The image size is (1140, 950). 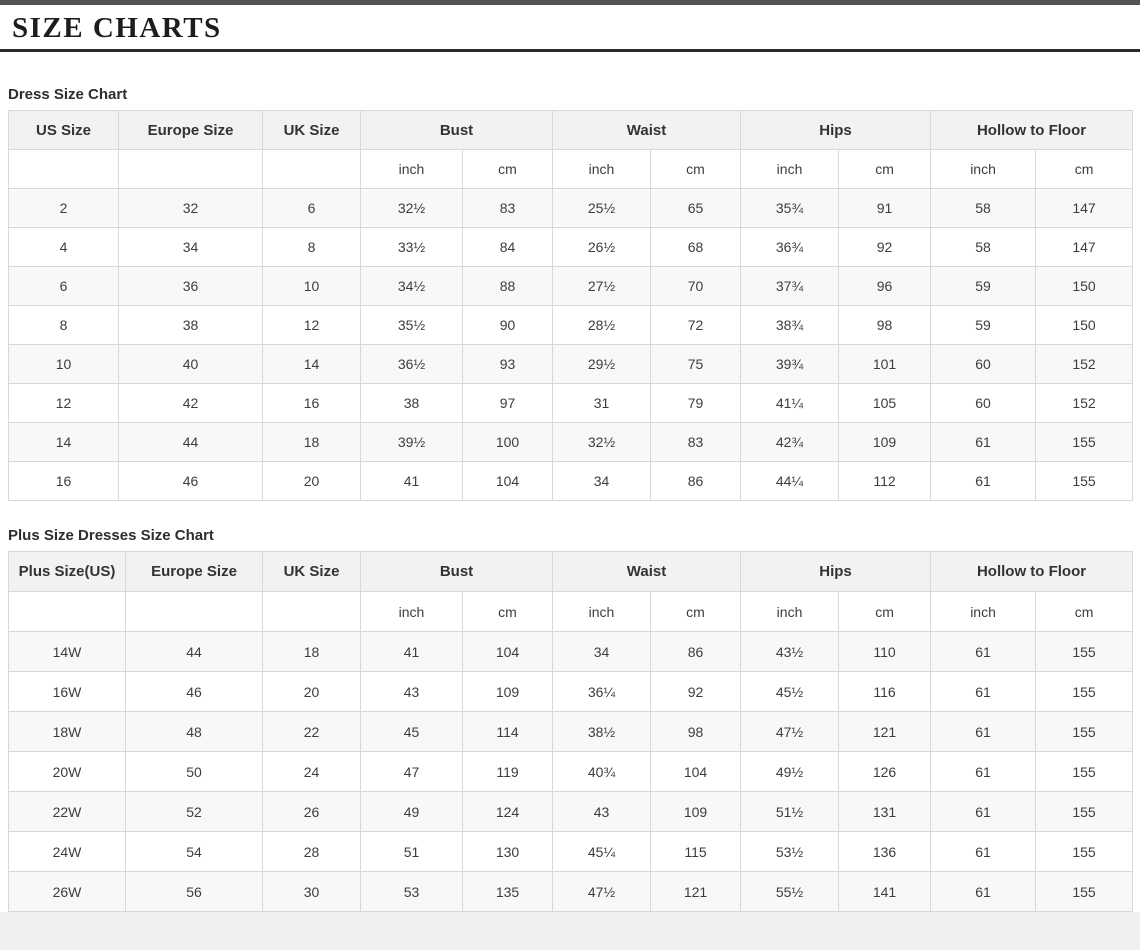 What do you see at coordinates (885, 286) in the screenshot?
I see `cell: 96` at bounding box center [885, 286].